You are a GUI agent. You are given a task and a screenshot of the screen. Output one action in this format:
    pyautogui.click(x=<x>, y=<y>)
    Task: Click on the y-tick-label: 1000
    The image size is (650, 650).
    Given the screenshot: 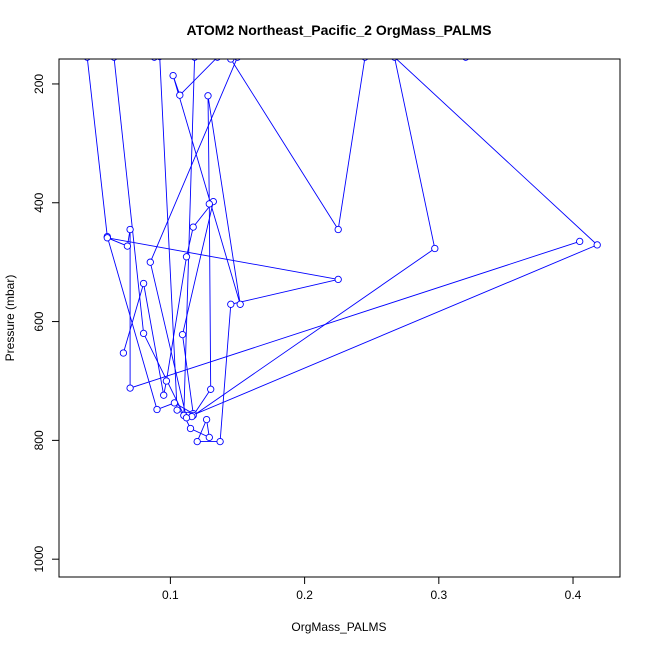 What is the action you would take?
    pyautogui.click(x=39, y=559)
    